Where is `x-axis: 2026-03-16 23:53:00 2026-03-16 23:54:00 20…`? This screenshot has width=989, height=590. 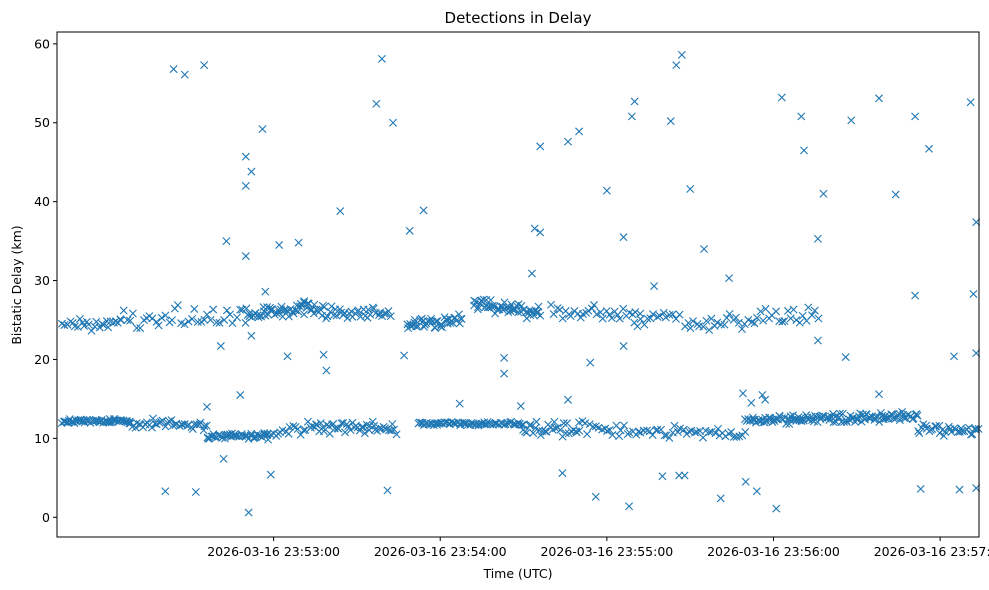
x-axis: 2026-03-16 23:53:00 2026-03-16 23:54:00 20… is located at coordinates (598, 548).